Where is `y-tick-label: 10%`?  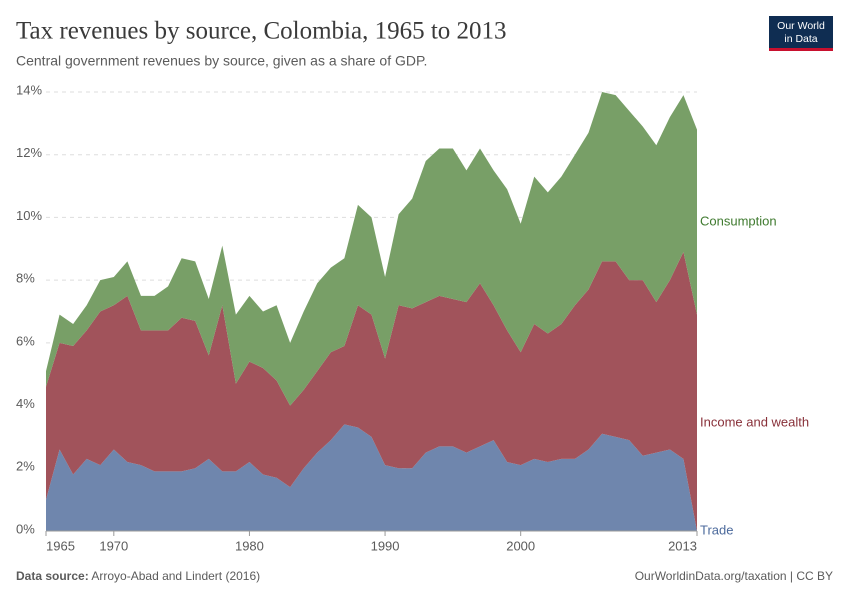
y-tick-label: 10% is located at coordinates (29, 215).